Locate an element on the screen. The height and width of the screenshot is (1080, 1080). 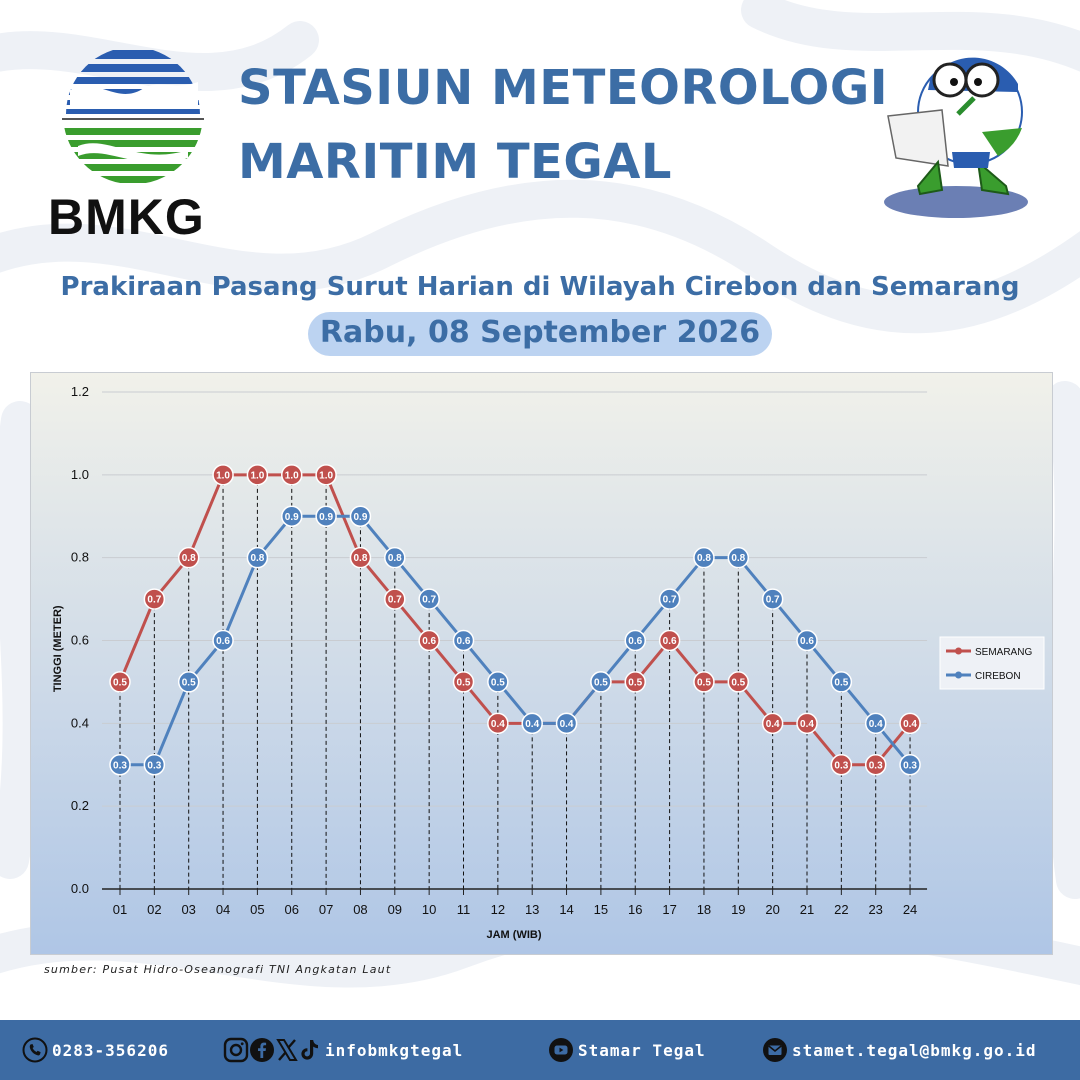
legend-marker-cirebon is located at coordinates (958, 675).